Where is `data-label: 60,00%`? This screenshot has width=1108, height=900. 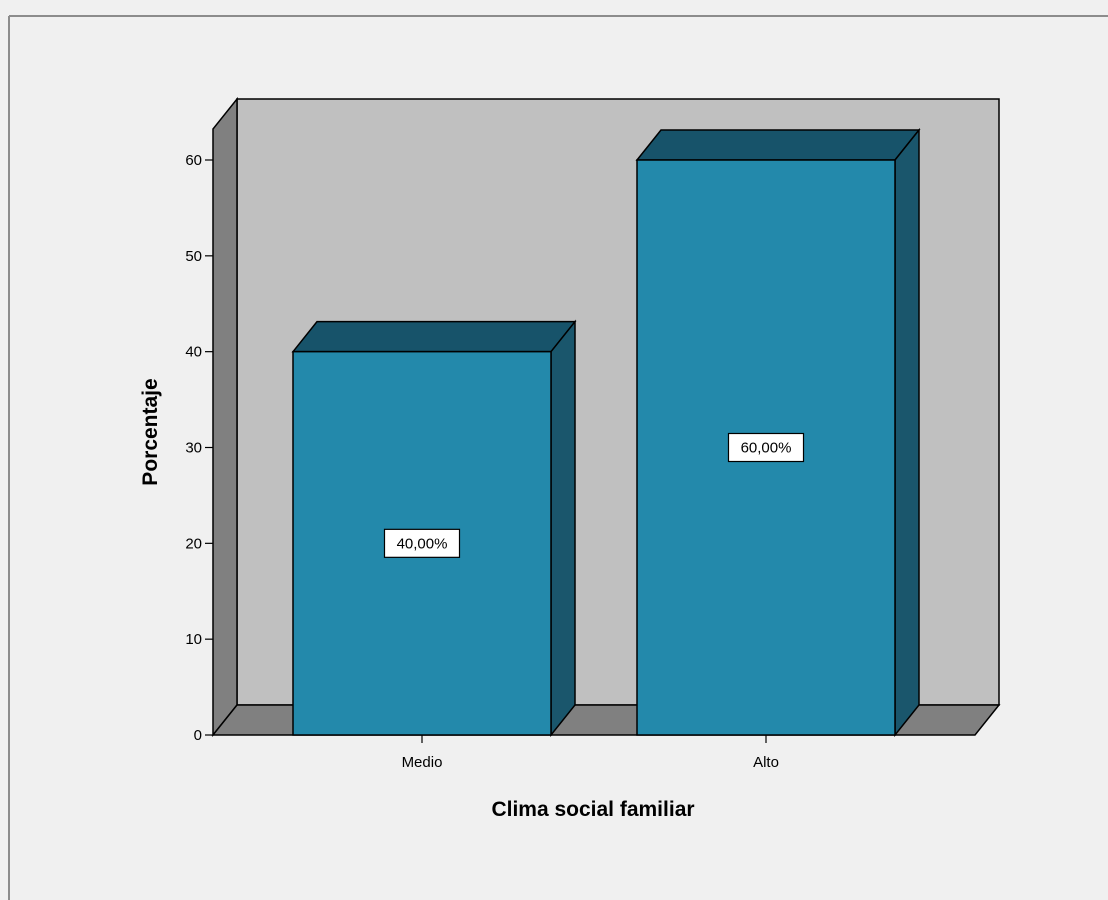
data-label: 60,00% is located at coordinates (766, 448).